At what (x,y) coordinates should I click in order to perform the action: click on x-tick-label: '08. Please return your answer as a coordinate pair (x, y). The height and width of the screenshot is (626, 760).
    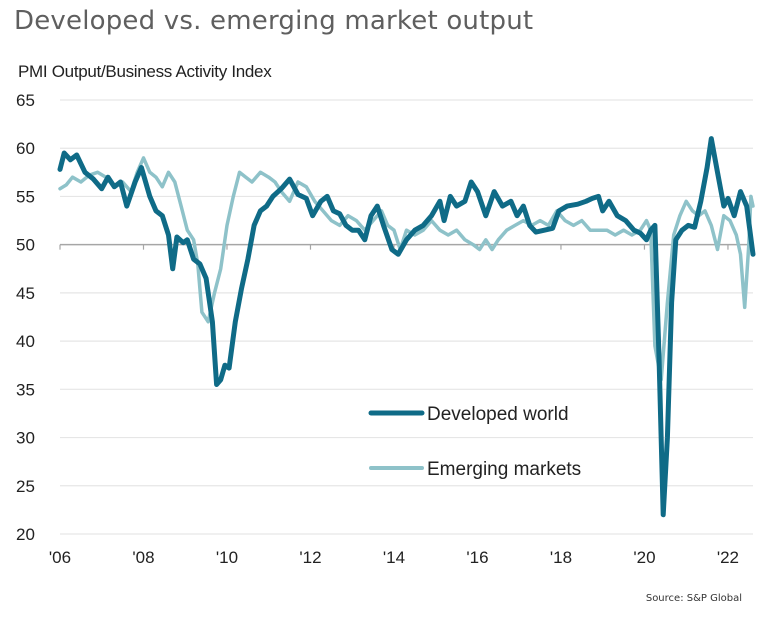
    Looking at the image, I should click on (143, 557).